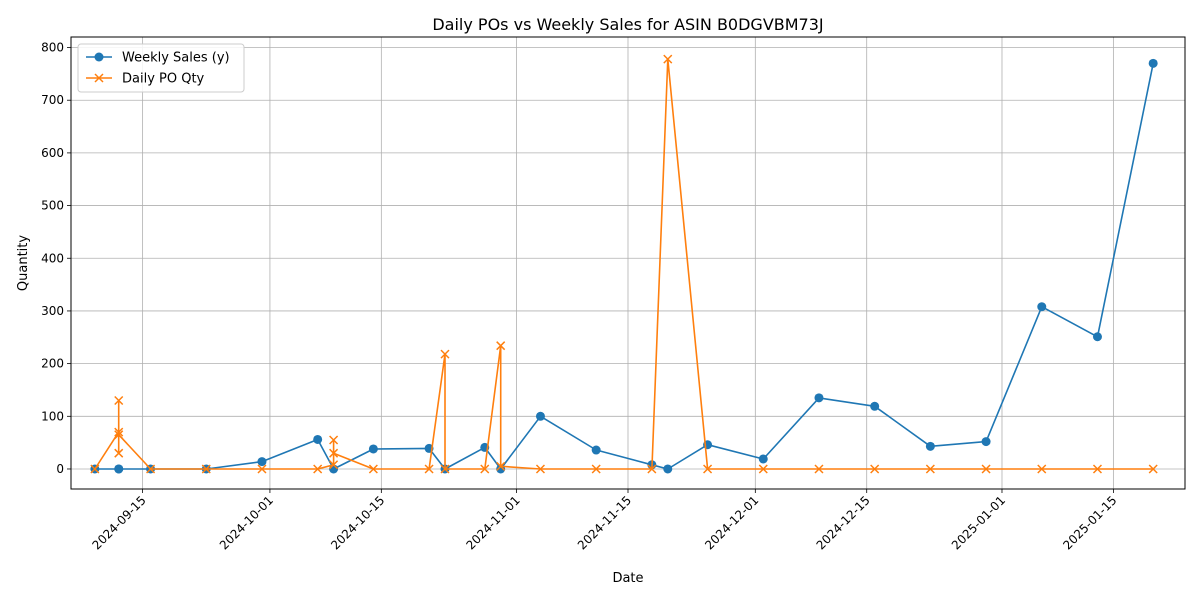 The width and height of the screenshot is (1200, 604). What do you see at coordinates (52, 48) in the screenshot?
I see `y-tick-label: 800` at bounding box center [52, 48].